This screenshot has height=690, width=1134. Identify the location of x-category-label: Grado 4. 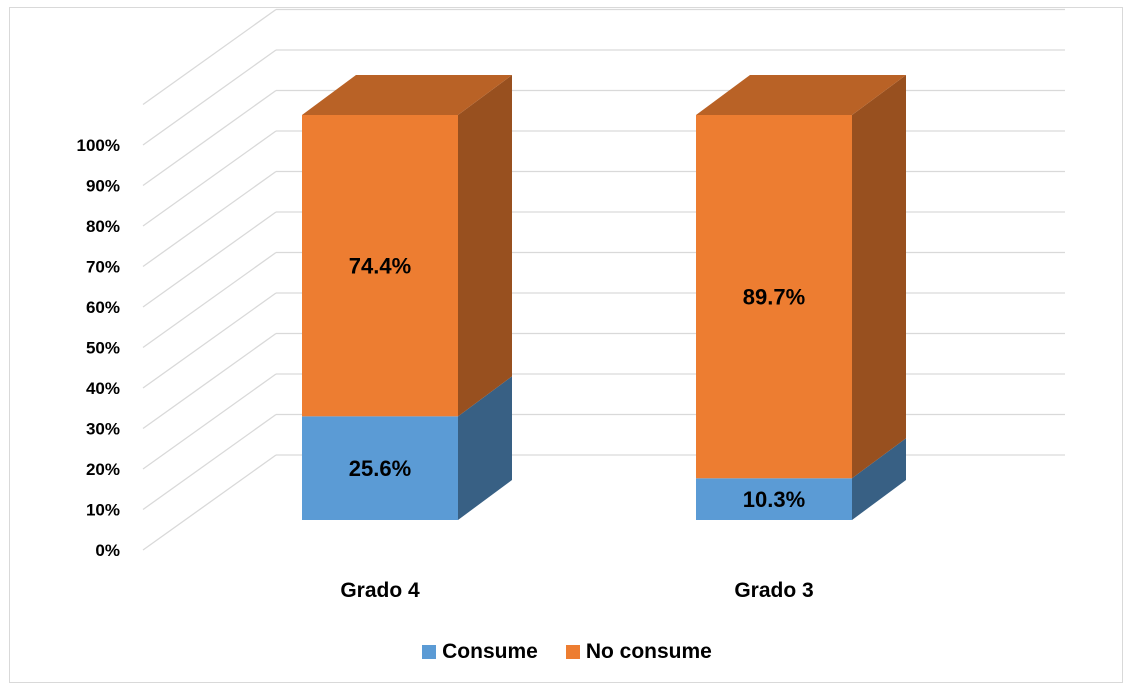
(380, 590).